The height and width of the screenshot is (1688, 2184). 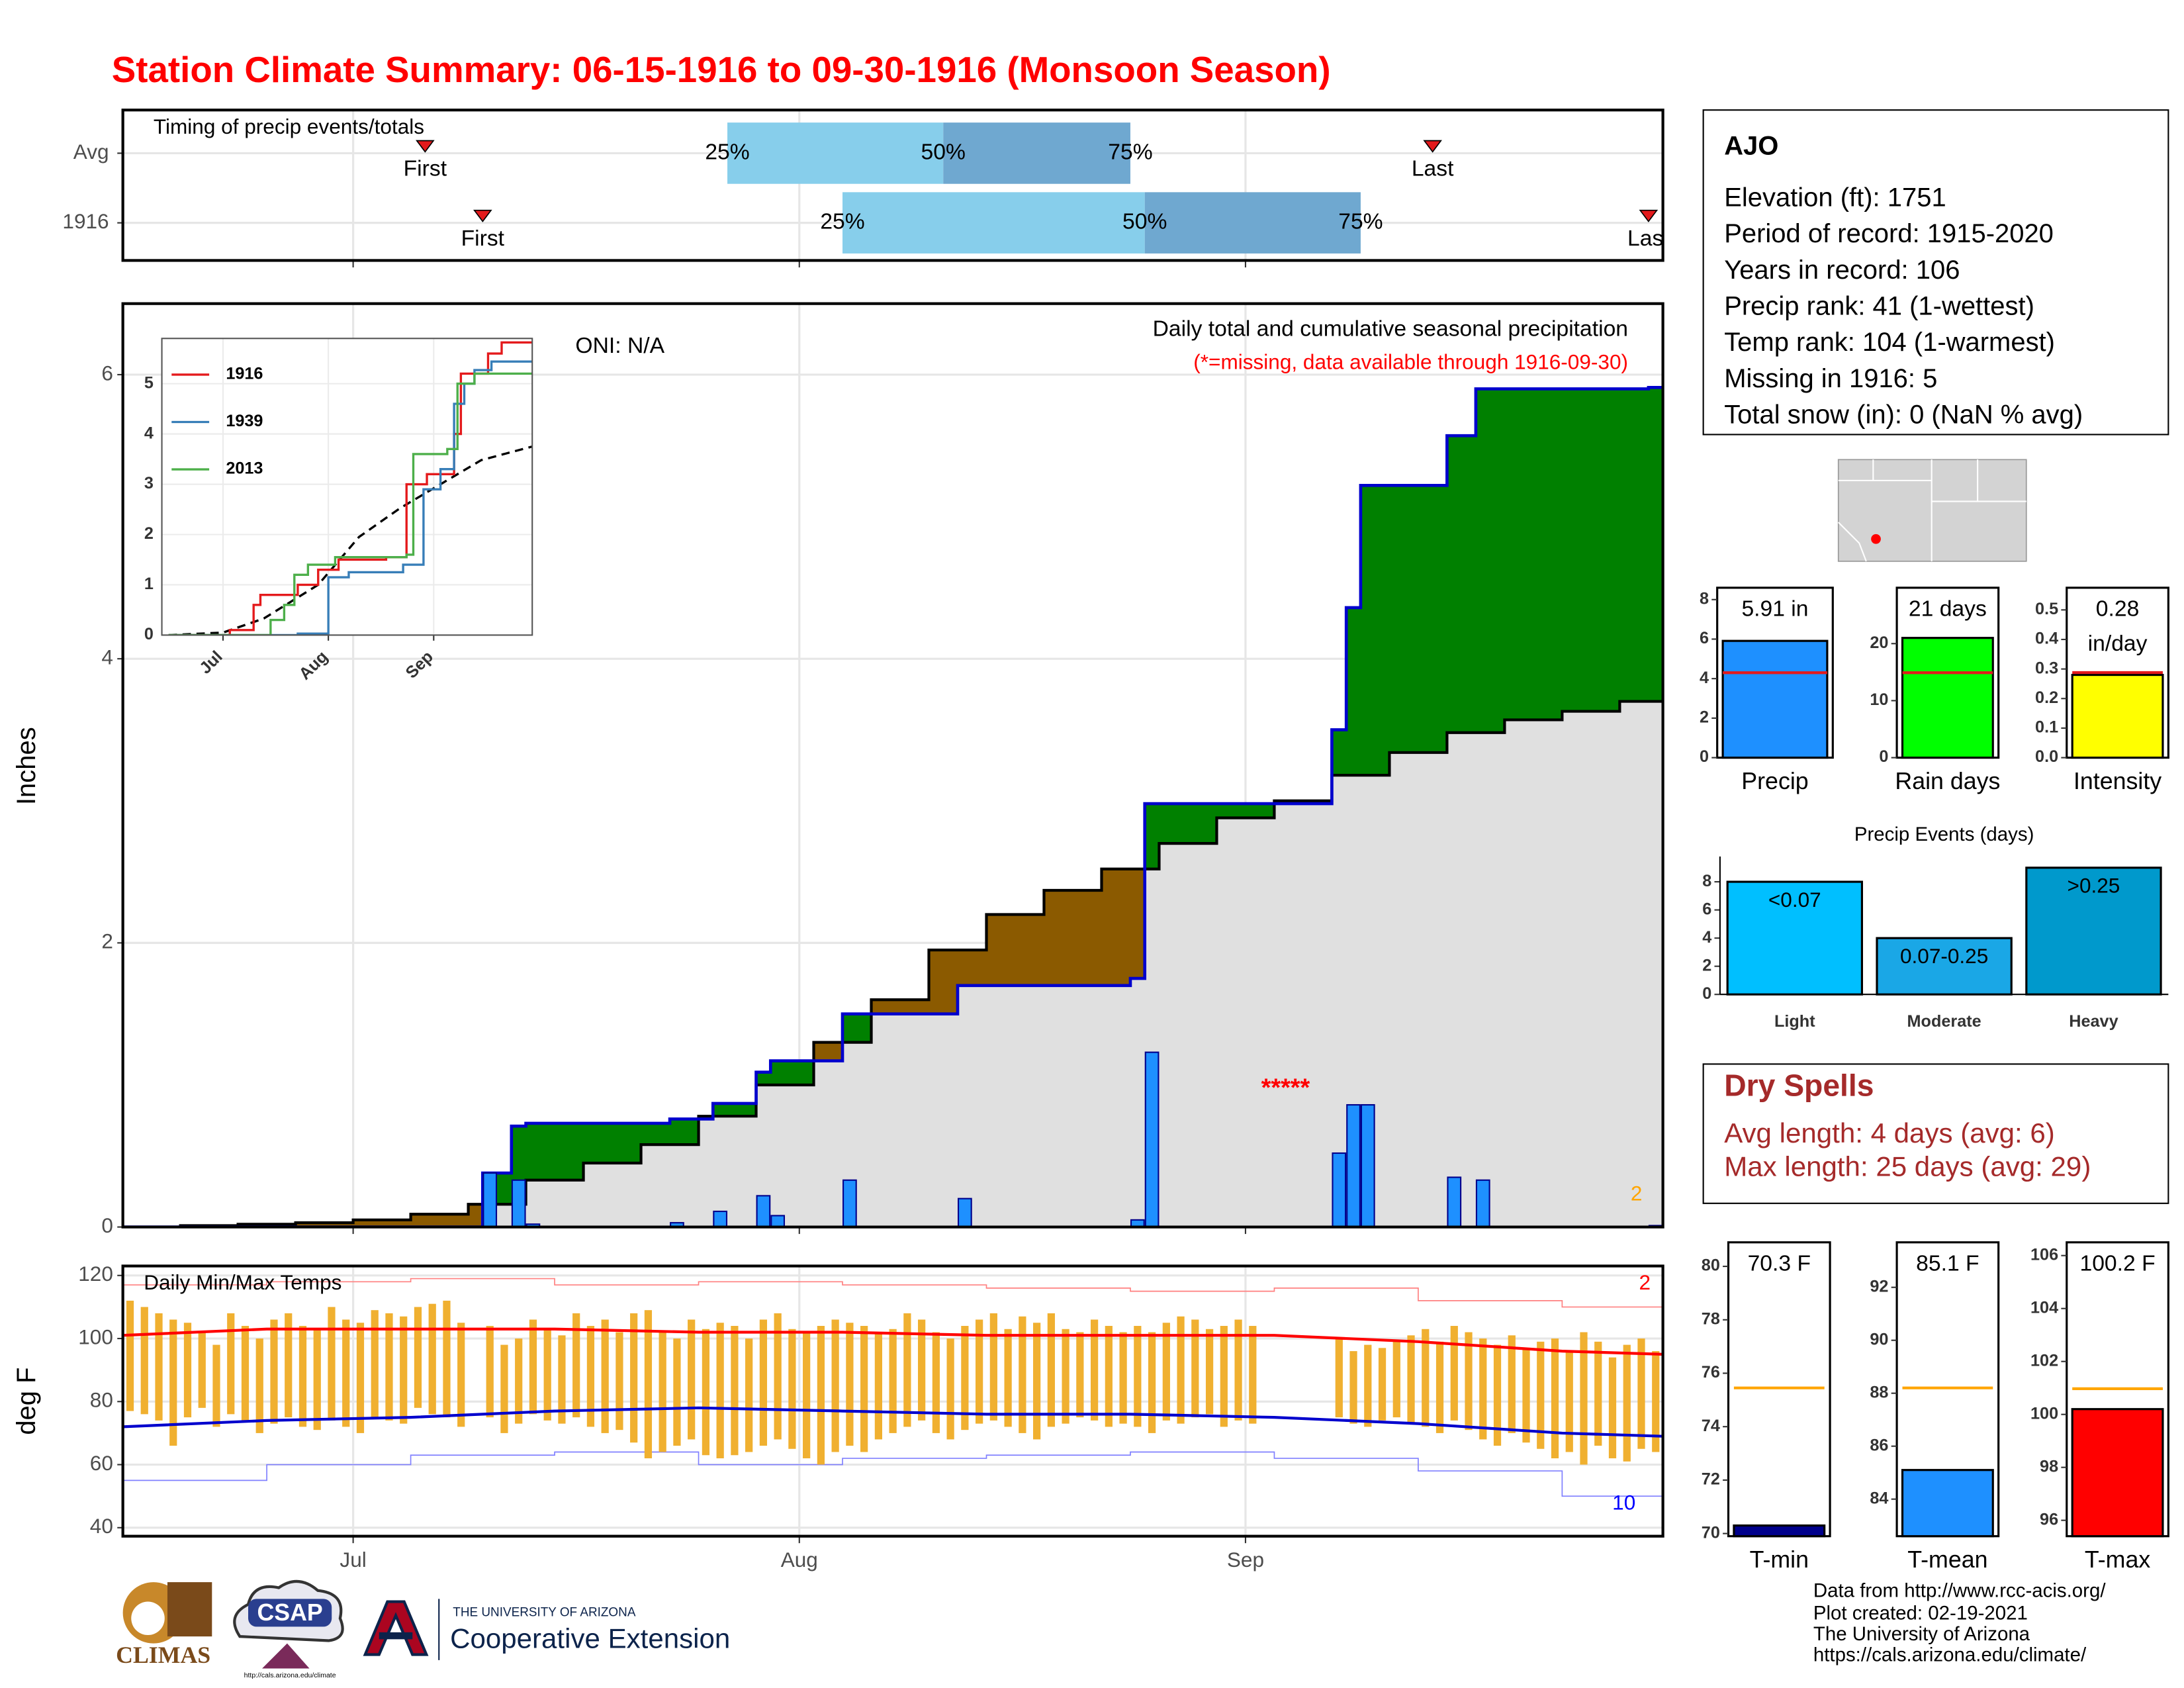 What do you see at coordinates (289, 126) in the screenshot?
I see `panel-title: Timing of precip events/totals` at bounding box center [289, 126].